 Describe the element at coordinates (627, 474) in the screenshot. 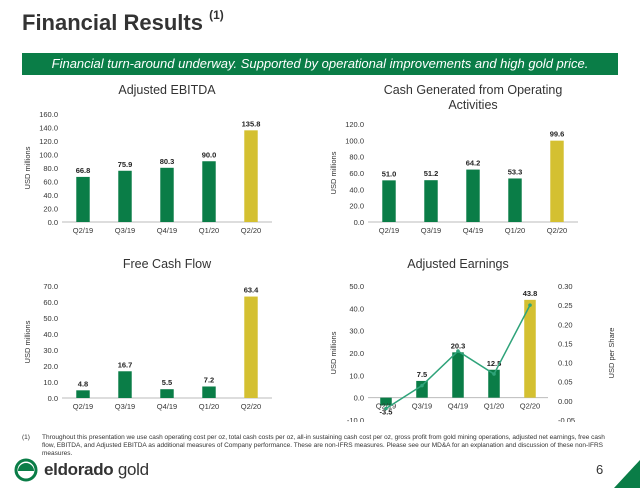

I see `corner-accent` at that location.